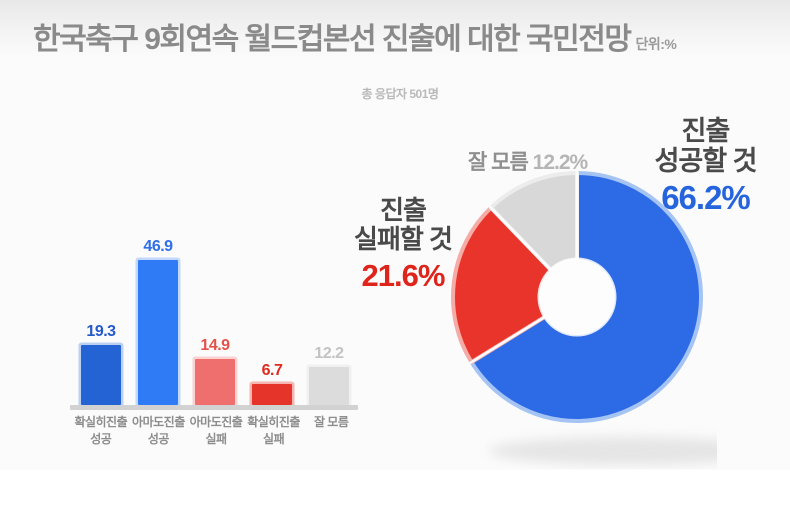  I want to click on donut-label-fail-line2: 실패할 것, so click(403, 239).